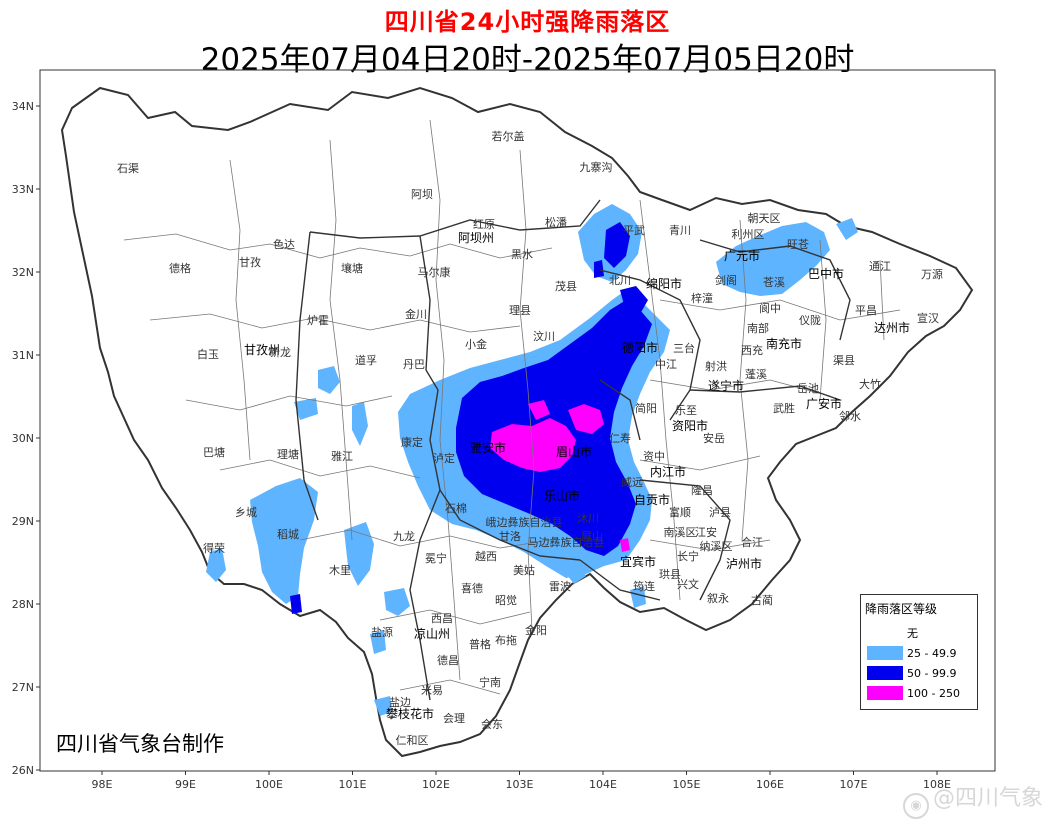  What do you see at coordinates (784, 408) in the screenshot?
I see `place-label: 武胜` at bounding box center [784, 408].